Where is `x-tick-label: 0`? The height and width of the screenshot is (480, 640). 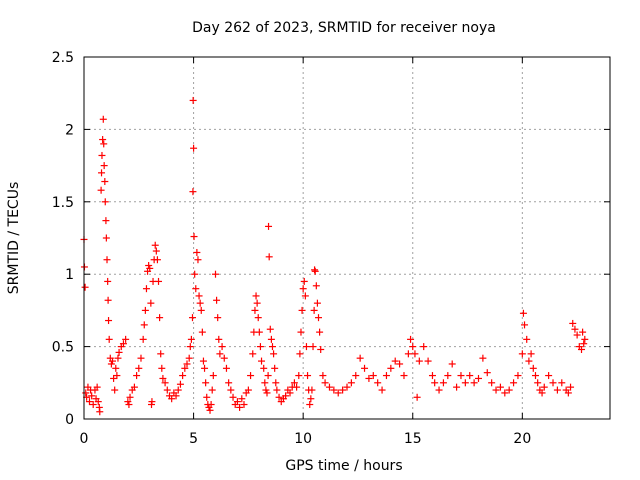
x-tick-label: 0 is located at coordinates (84, 439).